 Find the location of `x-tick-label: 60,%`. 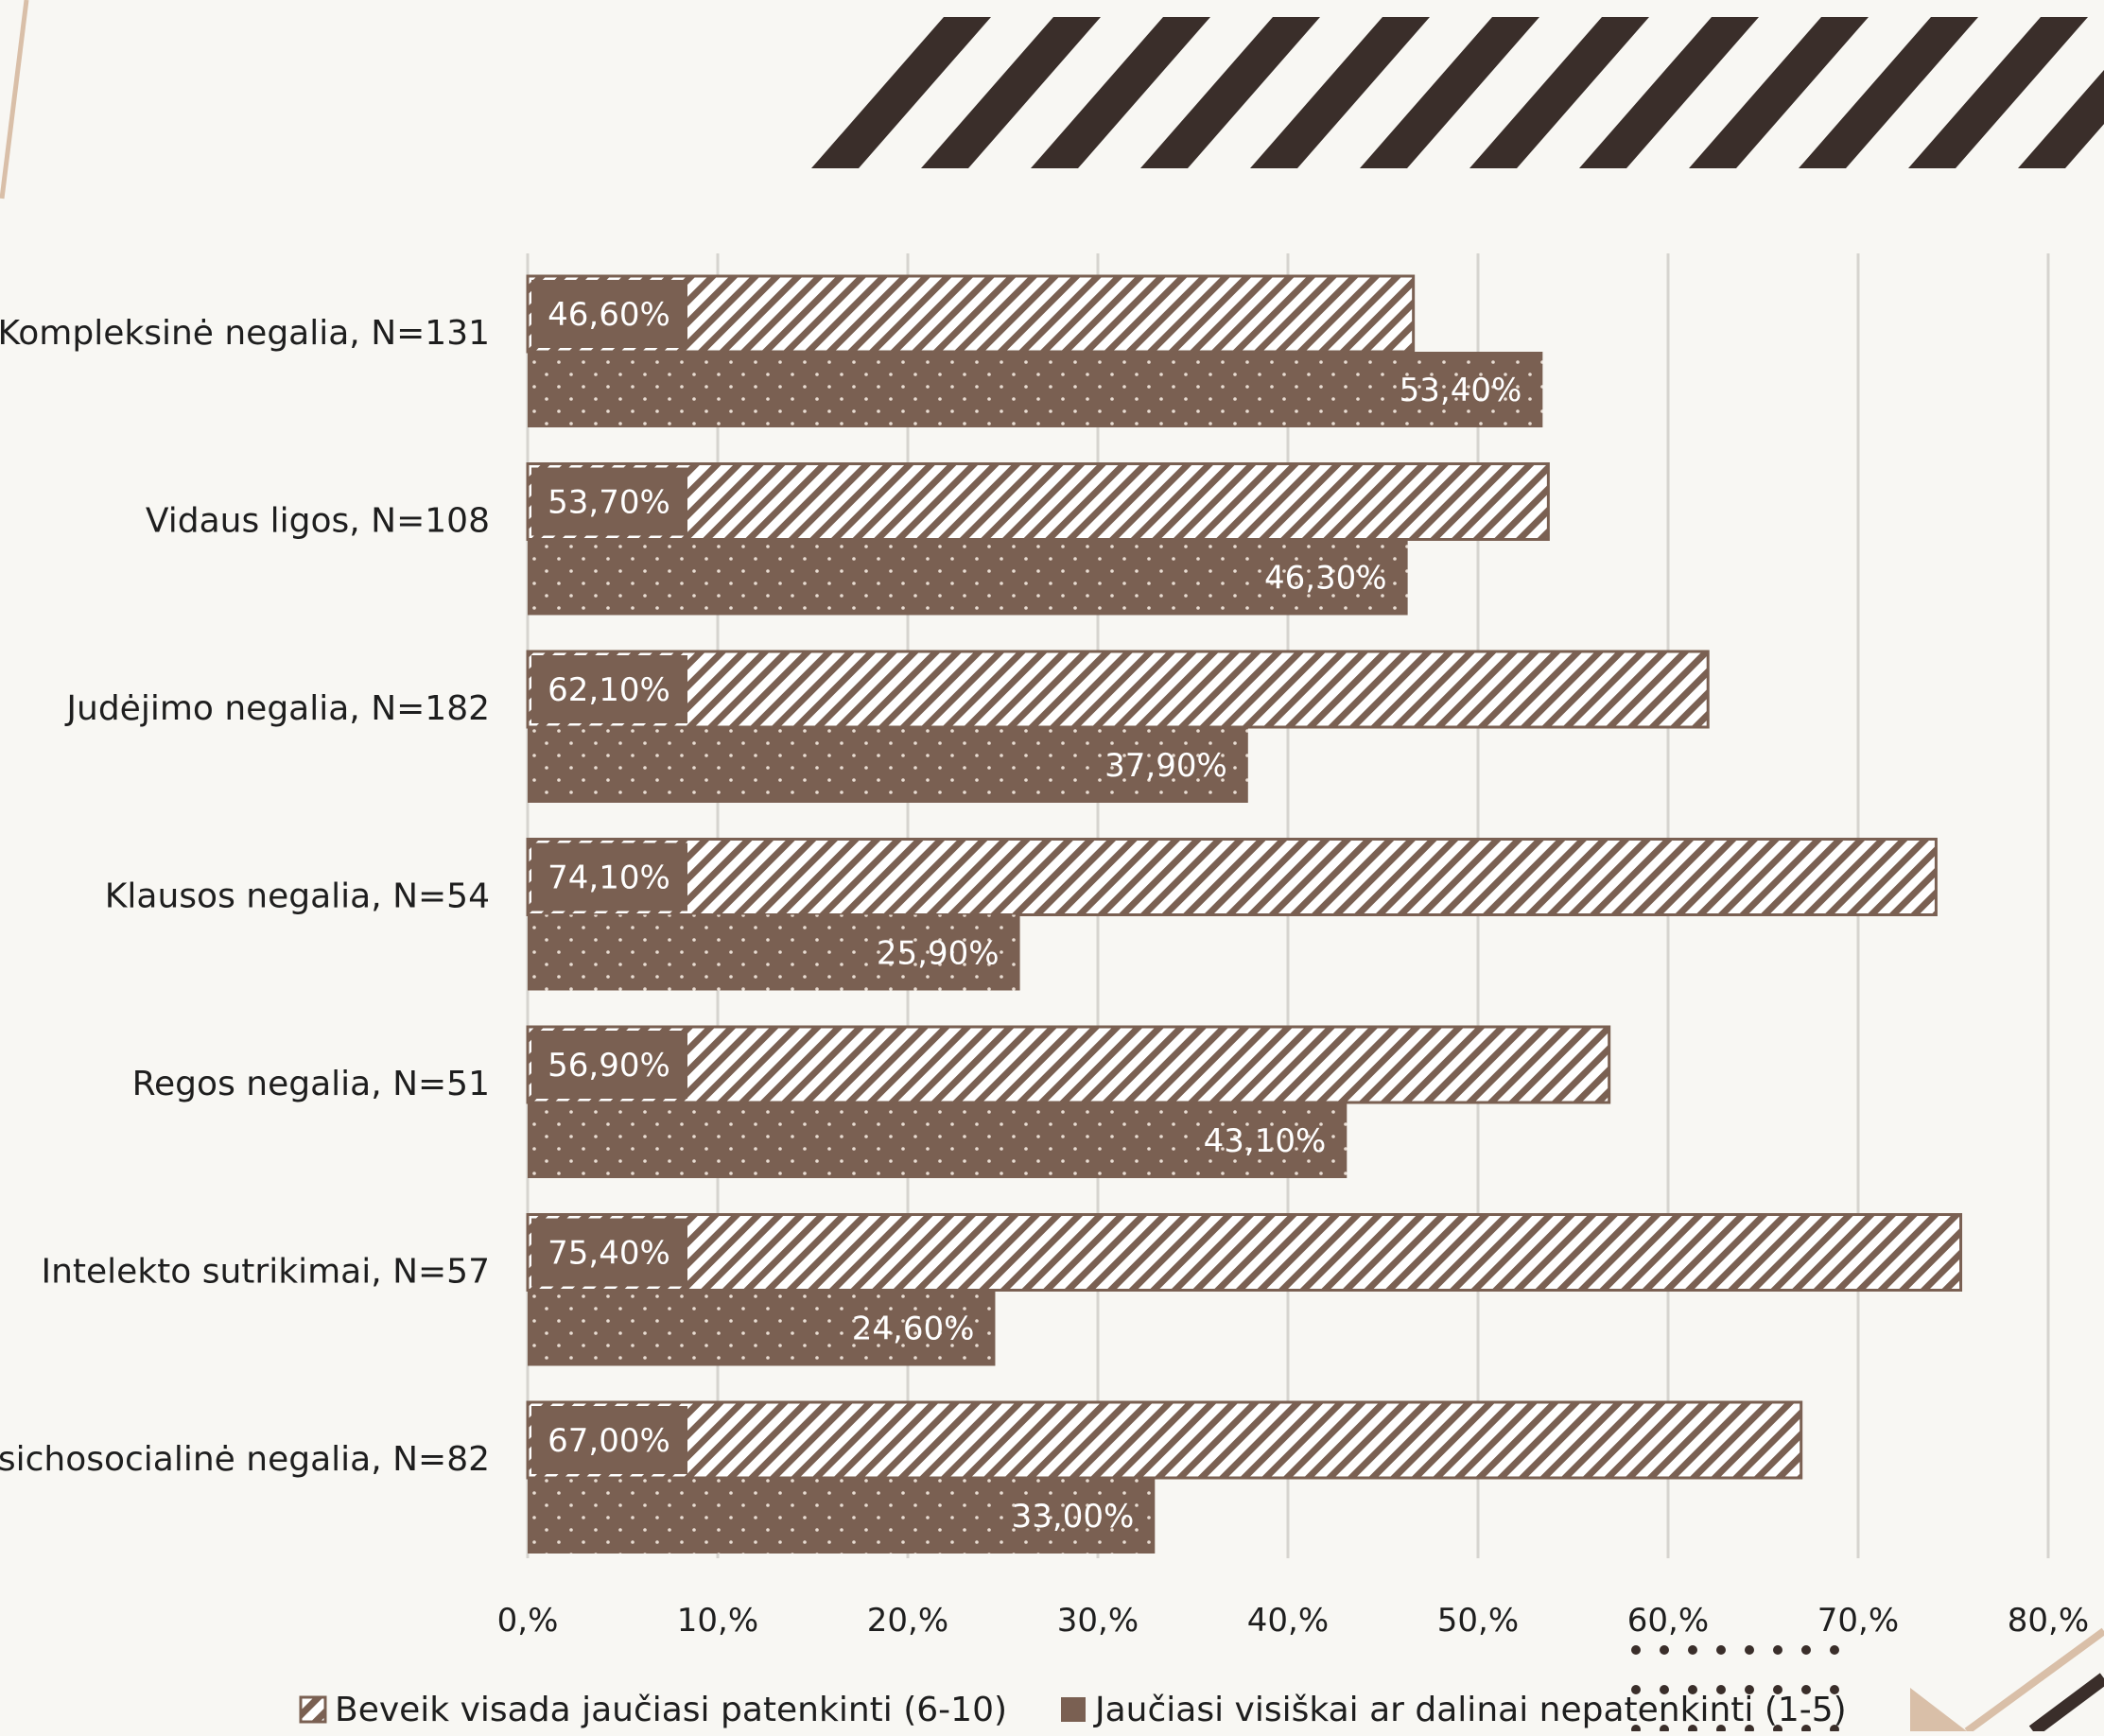

x-tick-label: 60,% is located at coordinates (1668, 1621).